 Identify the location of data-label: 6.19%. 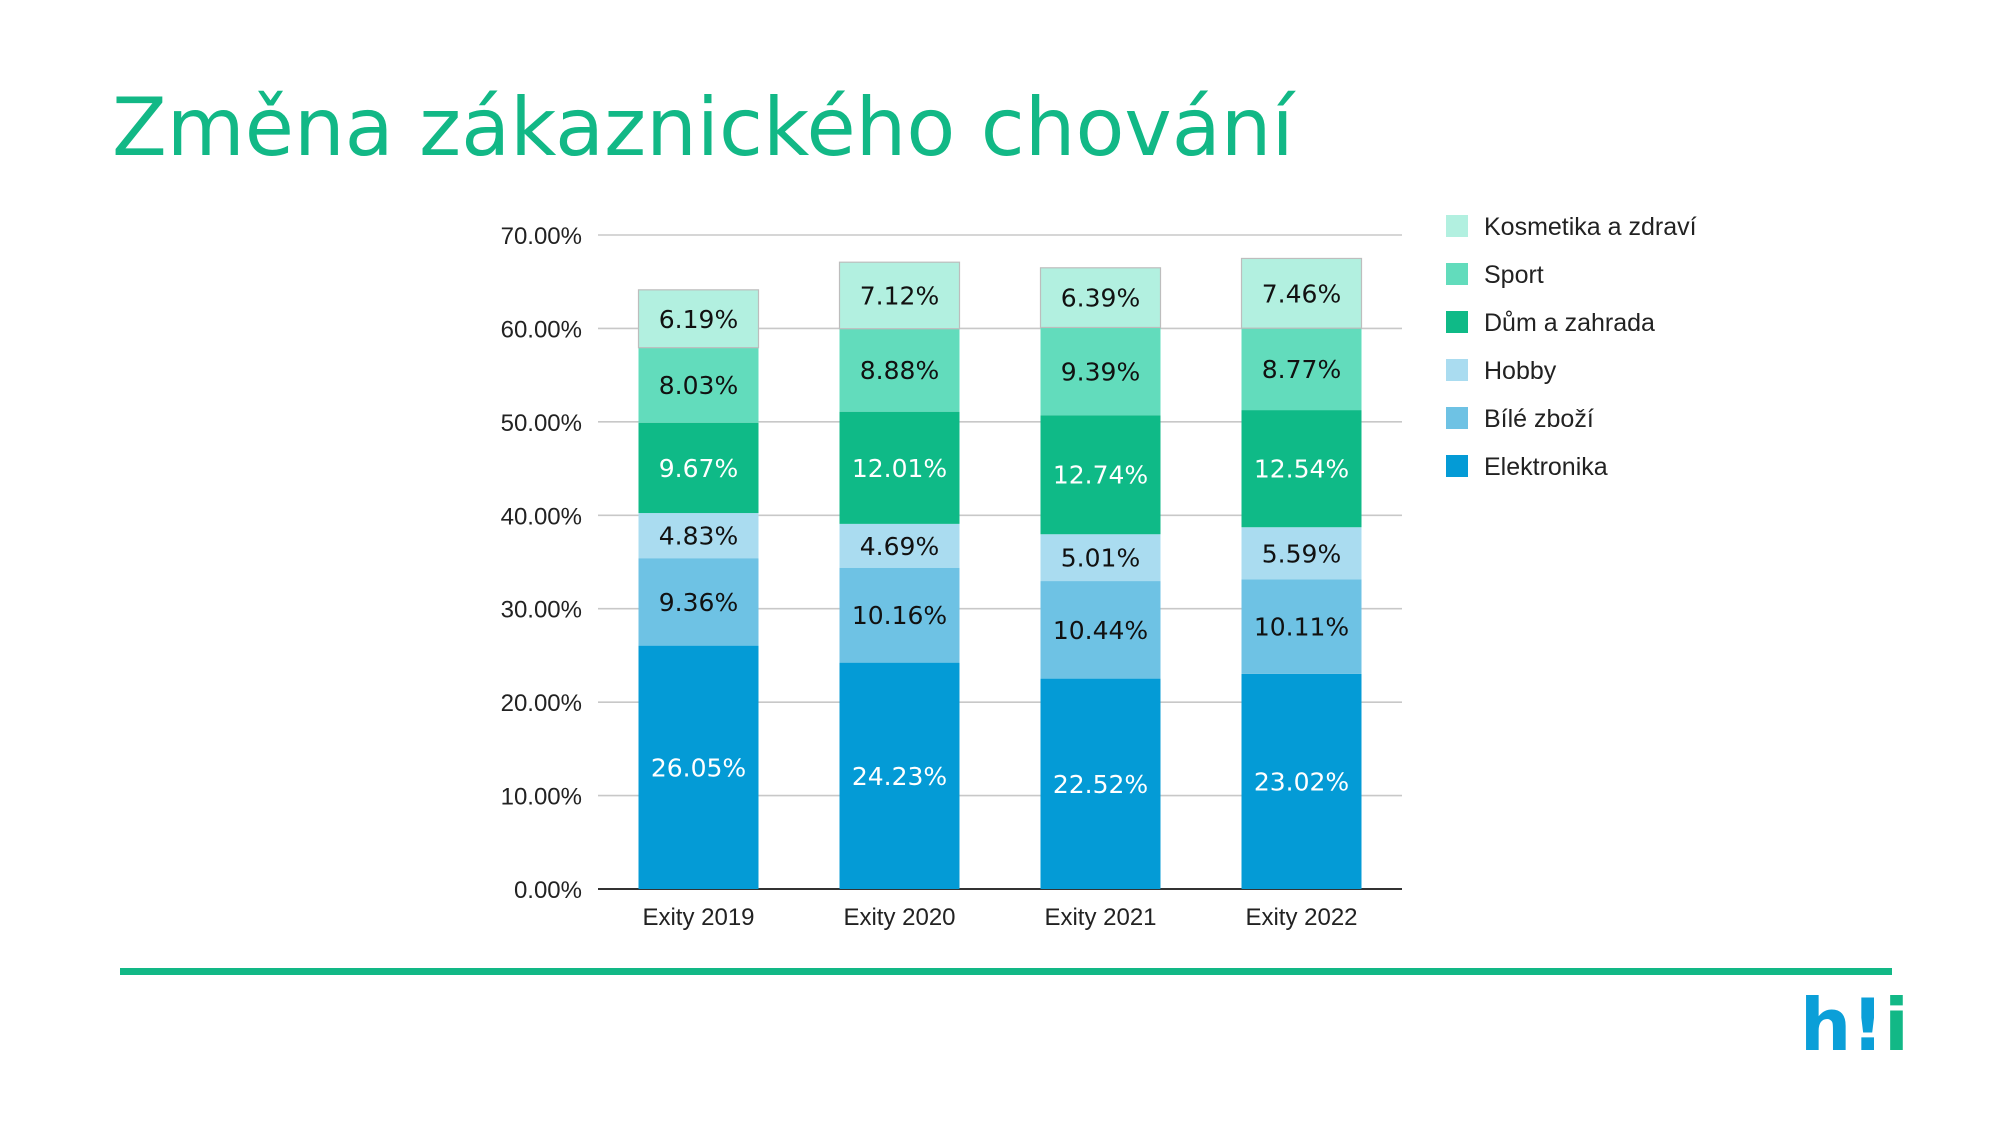
(698, 319).